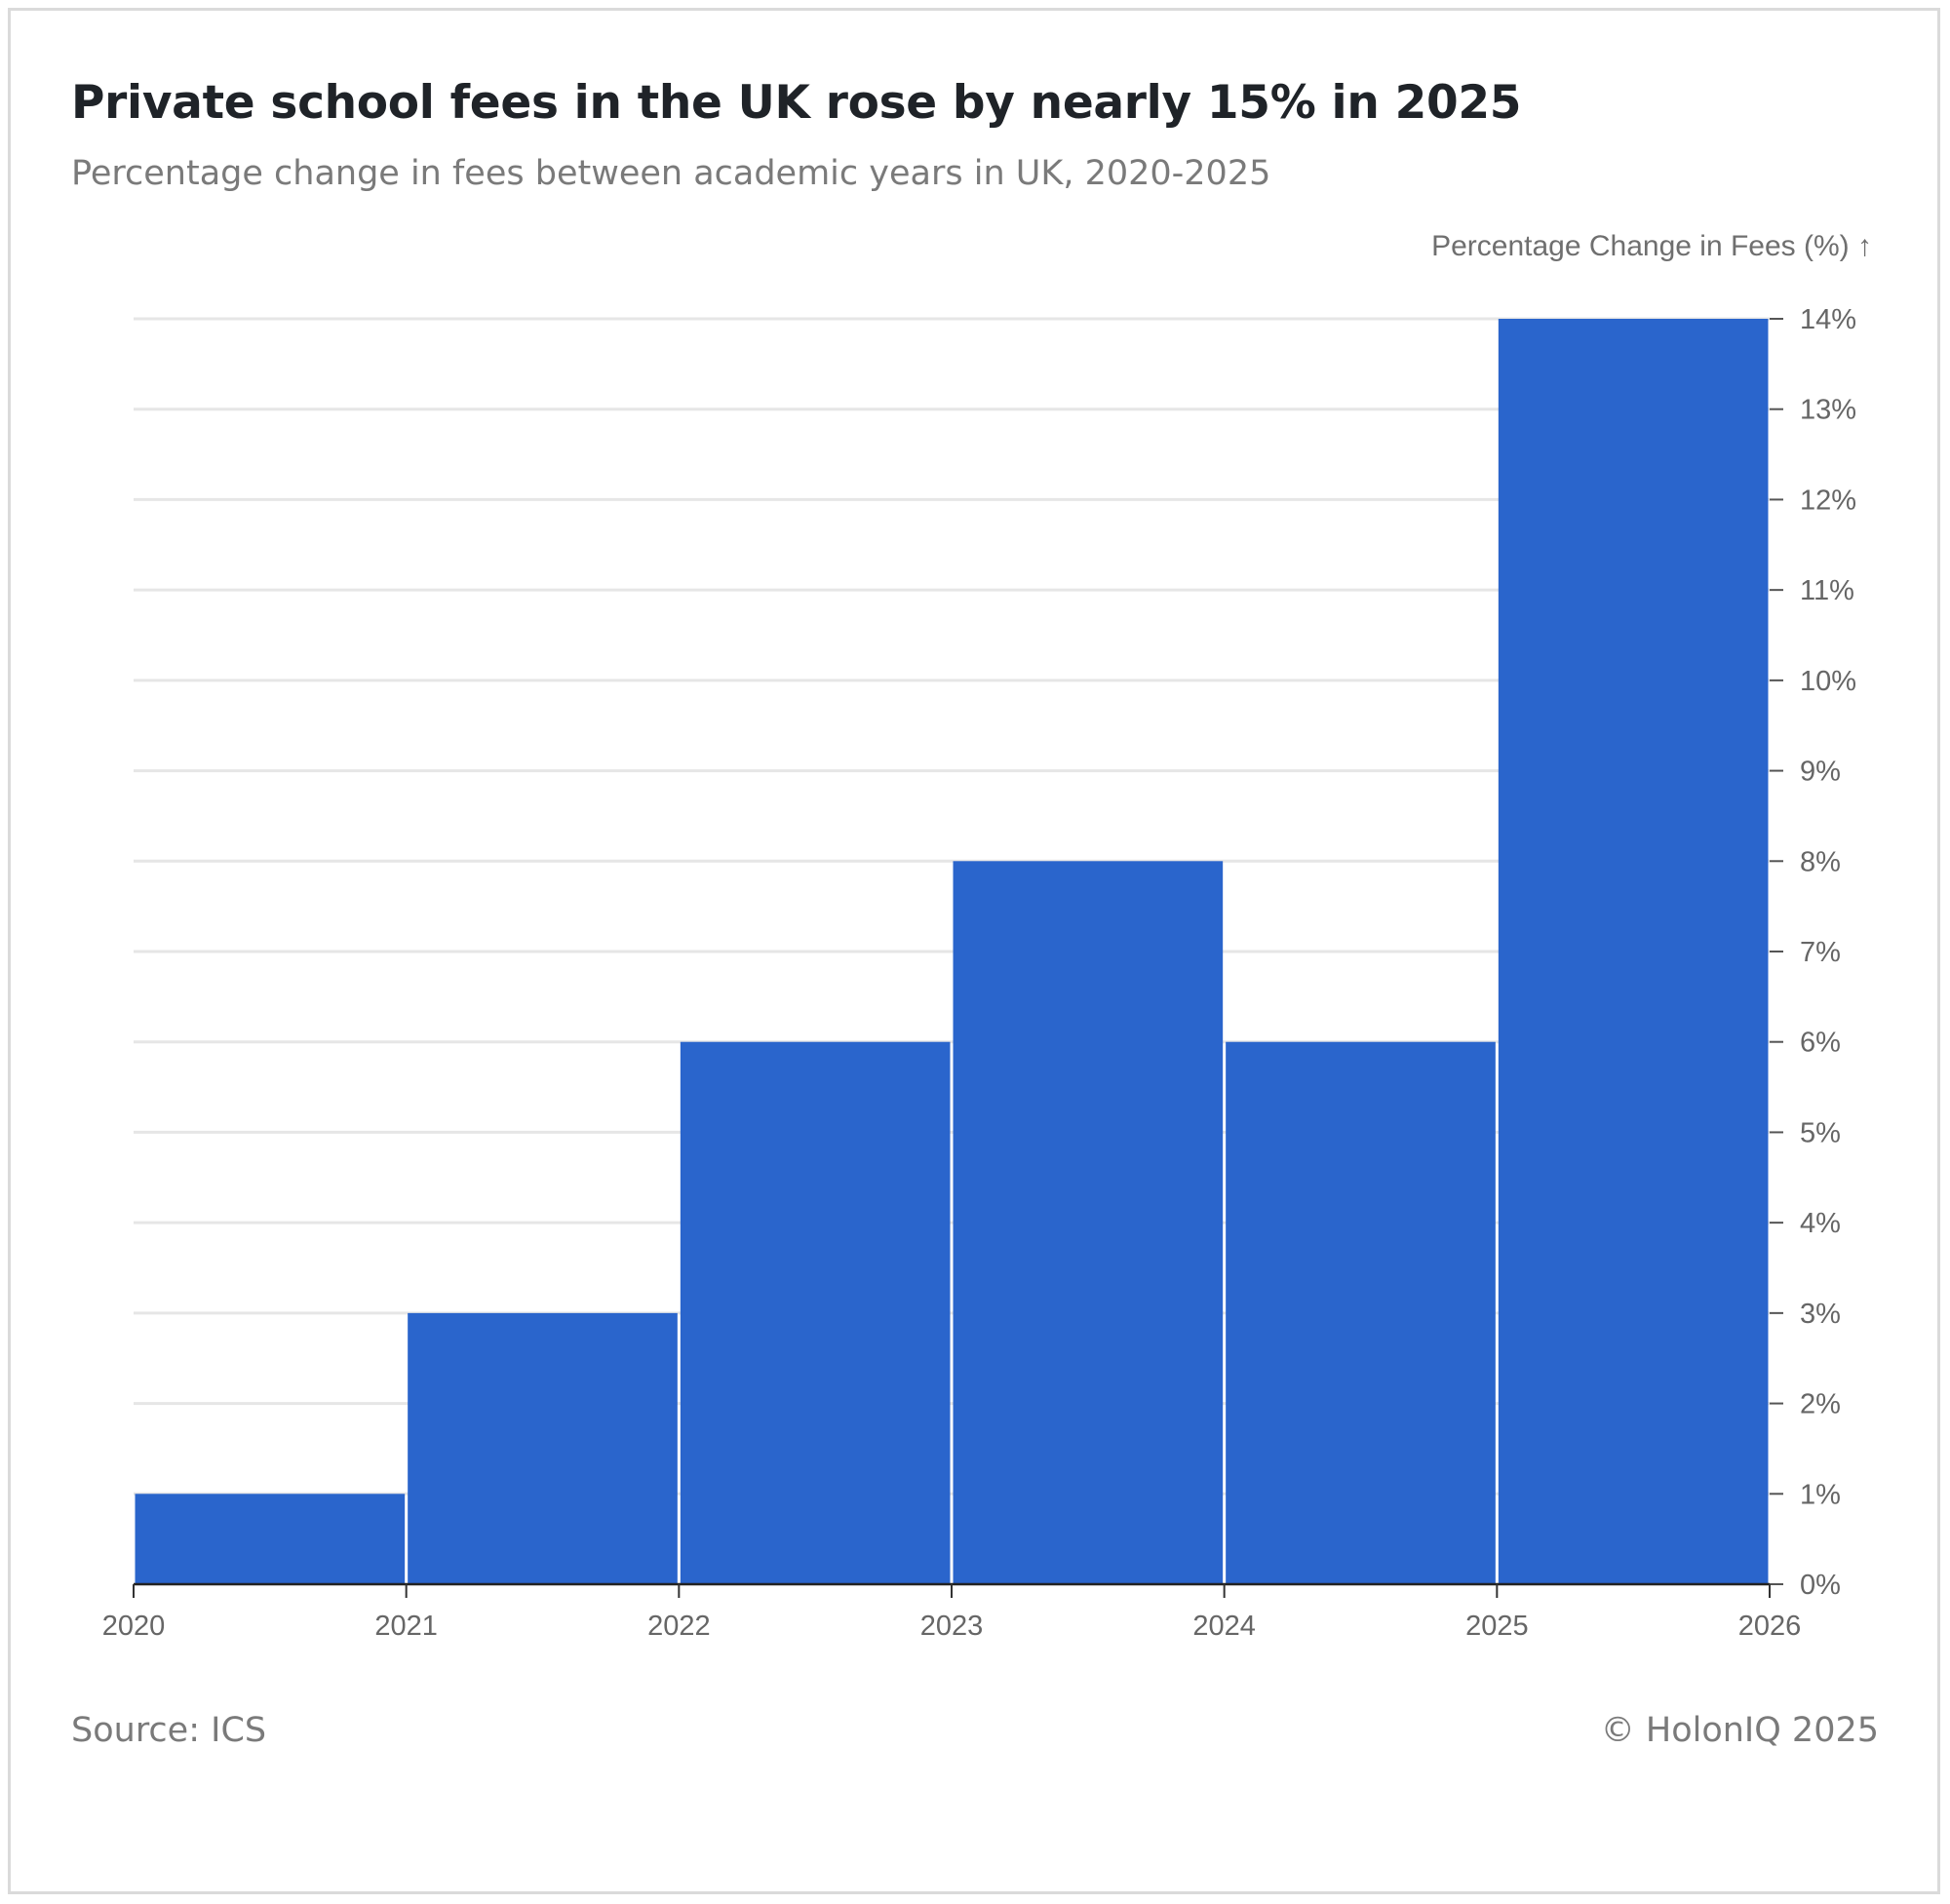  Describe the element at coordinates (1828, 319) in the screenshot. I see `y-tick-label: 14%` at that location.